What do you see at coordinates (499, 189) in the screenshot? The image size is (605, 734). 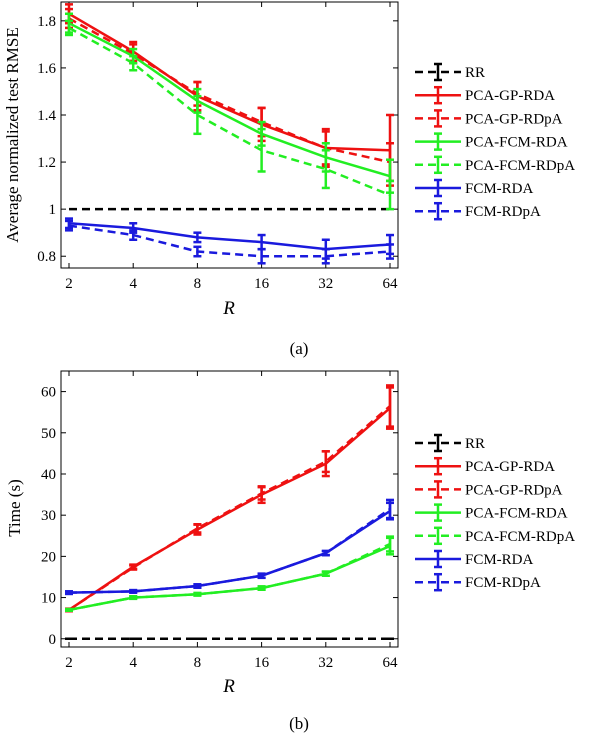 I see `panel-a-legend-label: FCM-RDA` at bounding box center [499, 189].